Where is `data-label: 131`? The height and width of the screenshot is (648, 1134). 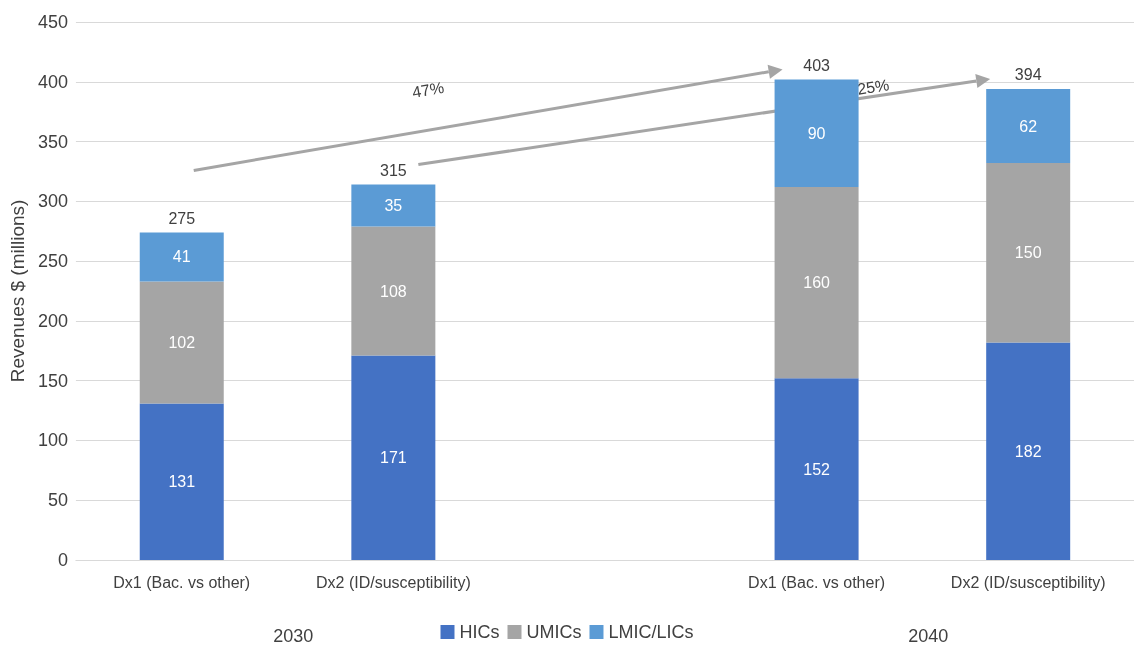
data-label: 131 is located at coordinates (182, 482).